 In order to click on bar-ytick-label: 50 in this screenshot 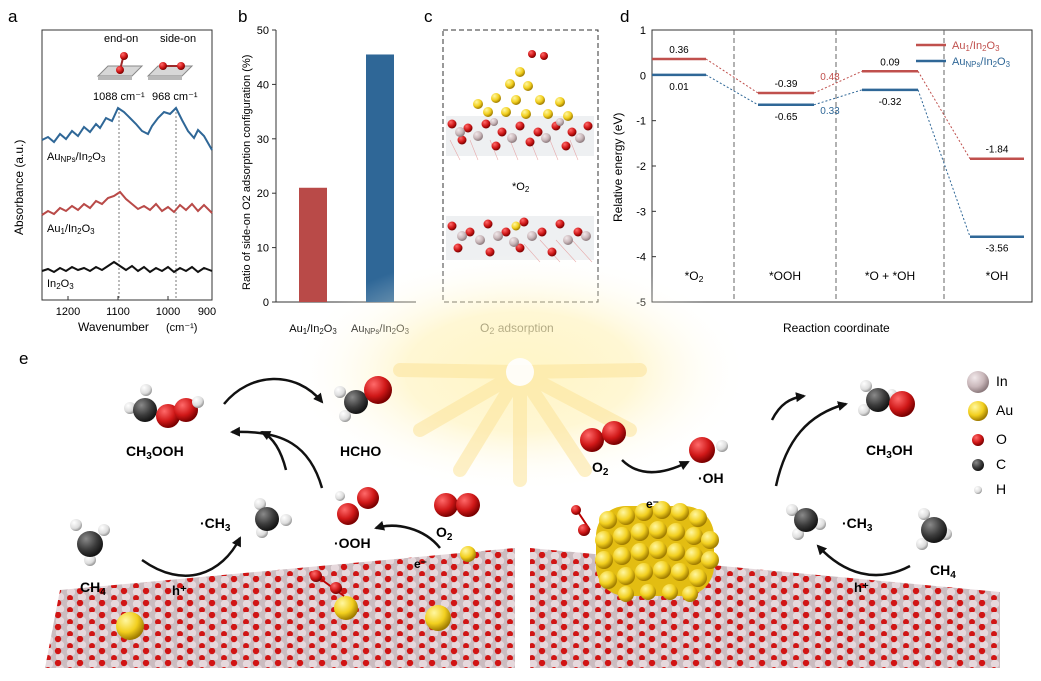, I will do `click(263, 31)`.